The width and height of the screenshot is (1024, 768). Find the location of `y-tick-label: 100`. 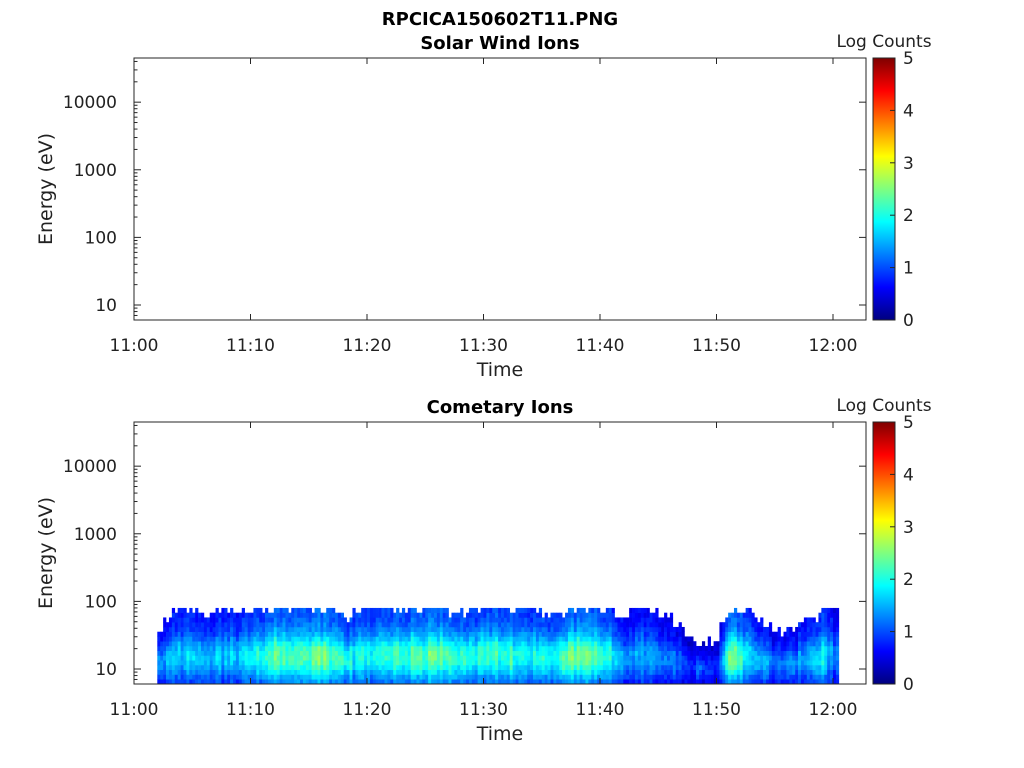

y-tick-label: 100 is located at coordinates (101, 238).